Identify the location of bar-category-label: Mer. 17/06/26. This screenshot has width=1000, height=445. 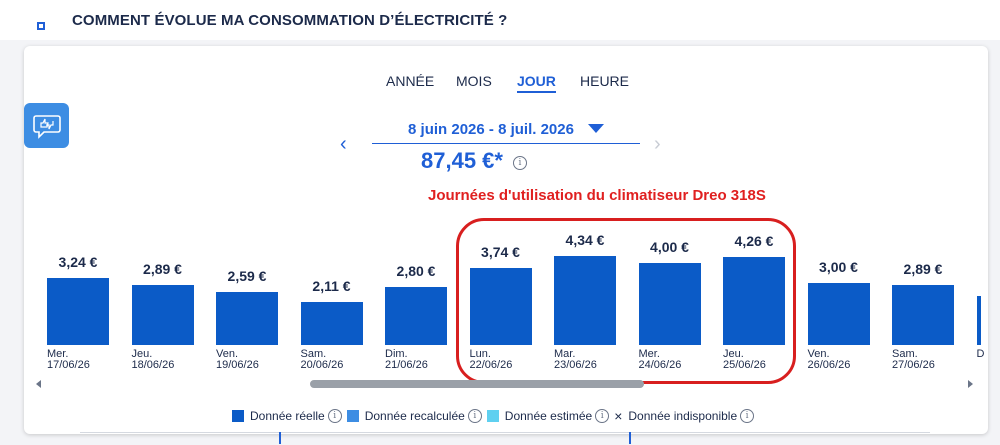
(82, 360).